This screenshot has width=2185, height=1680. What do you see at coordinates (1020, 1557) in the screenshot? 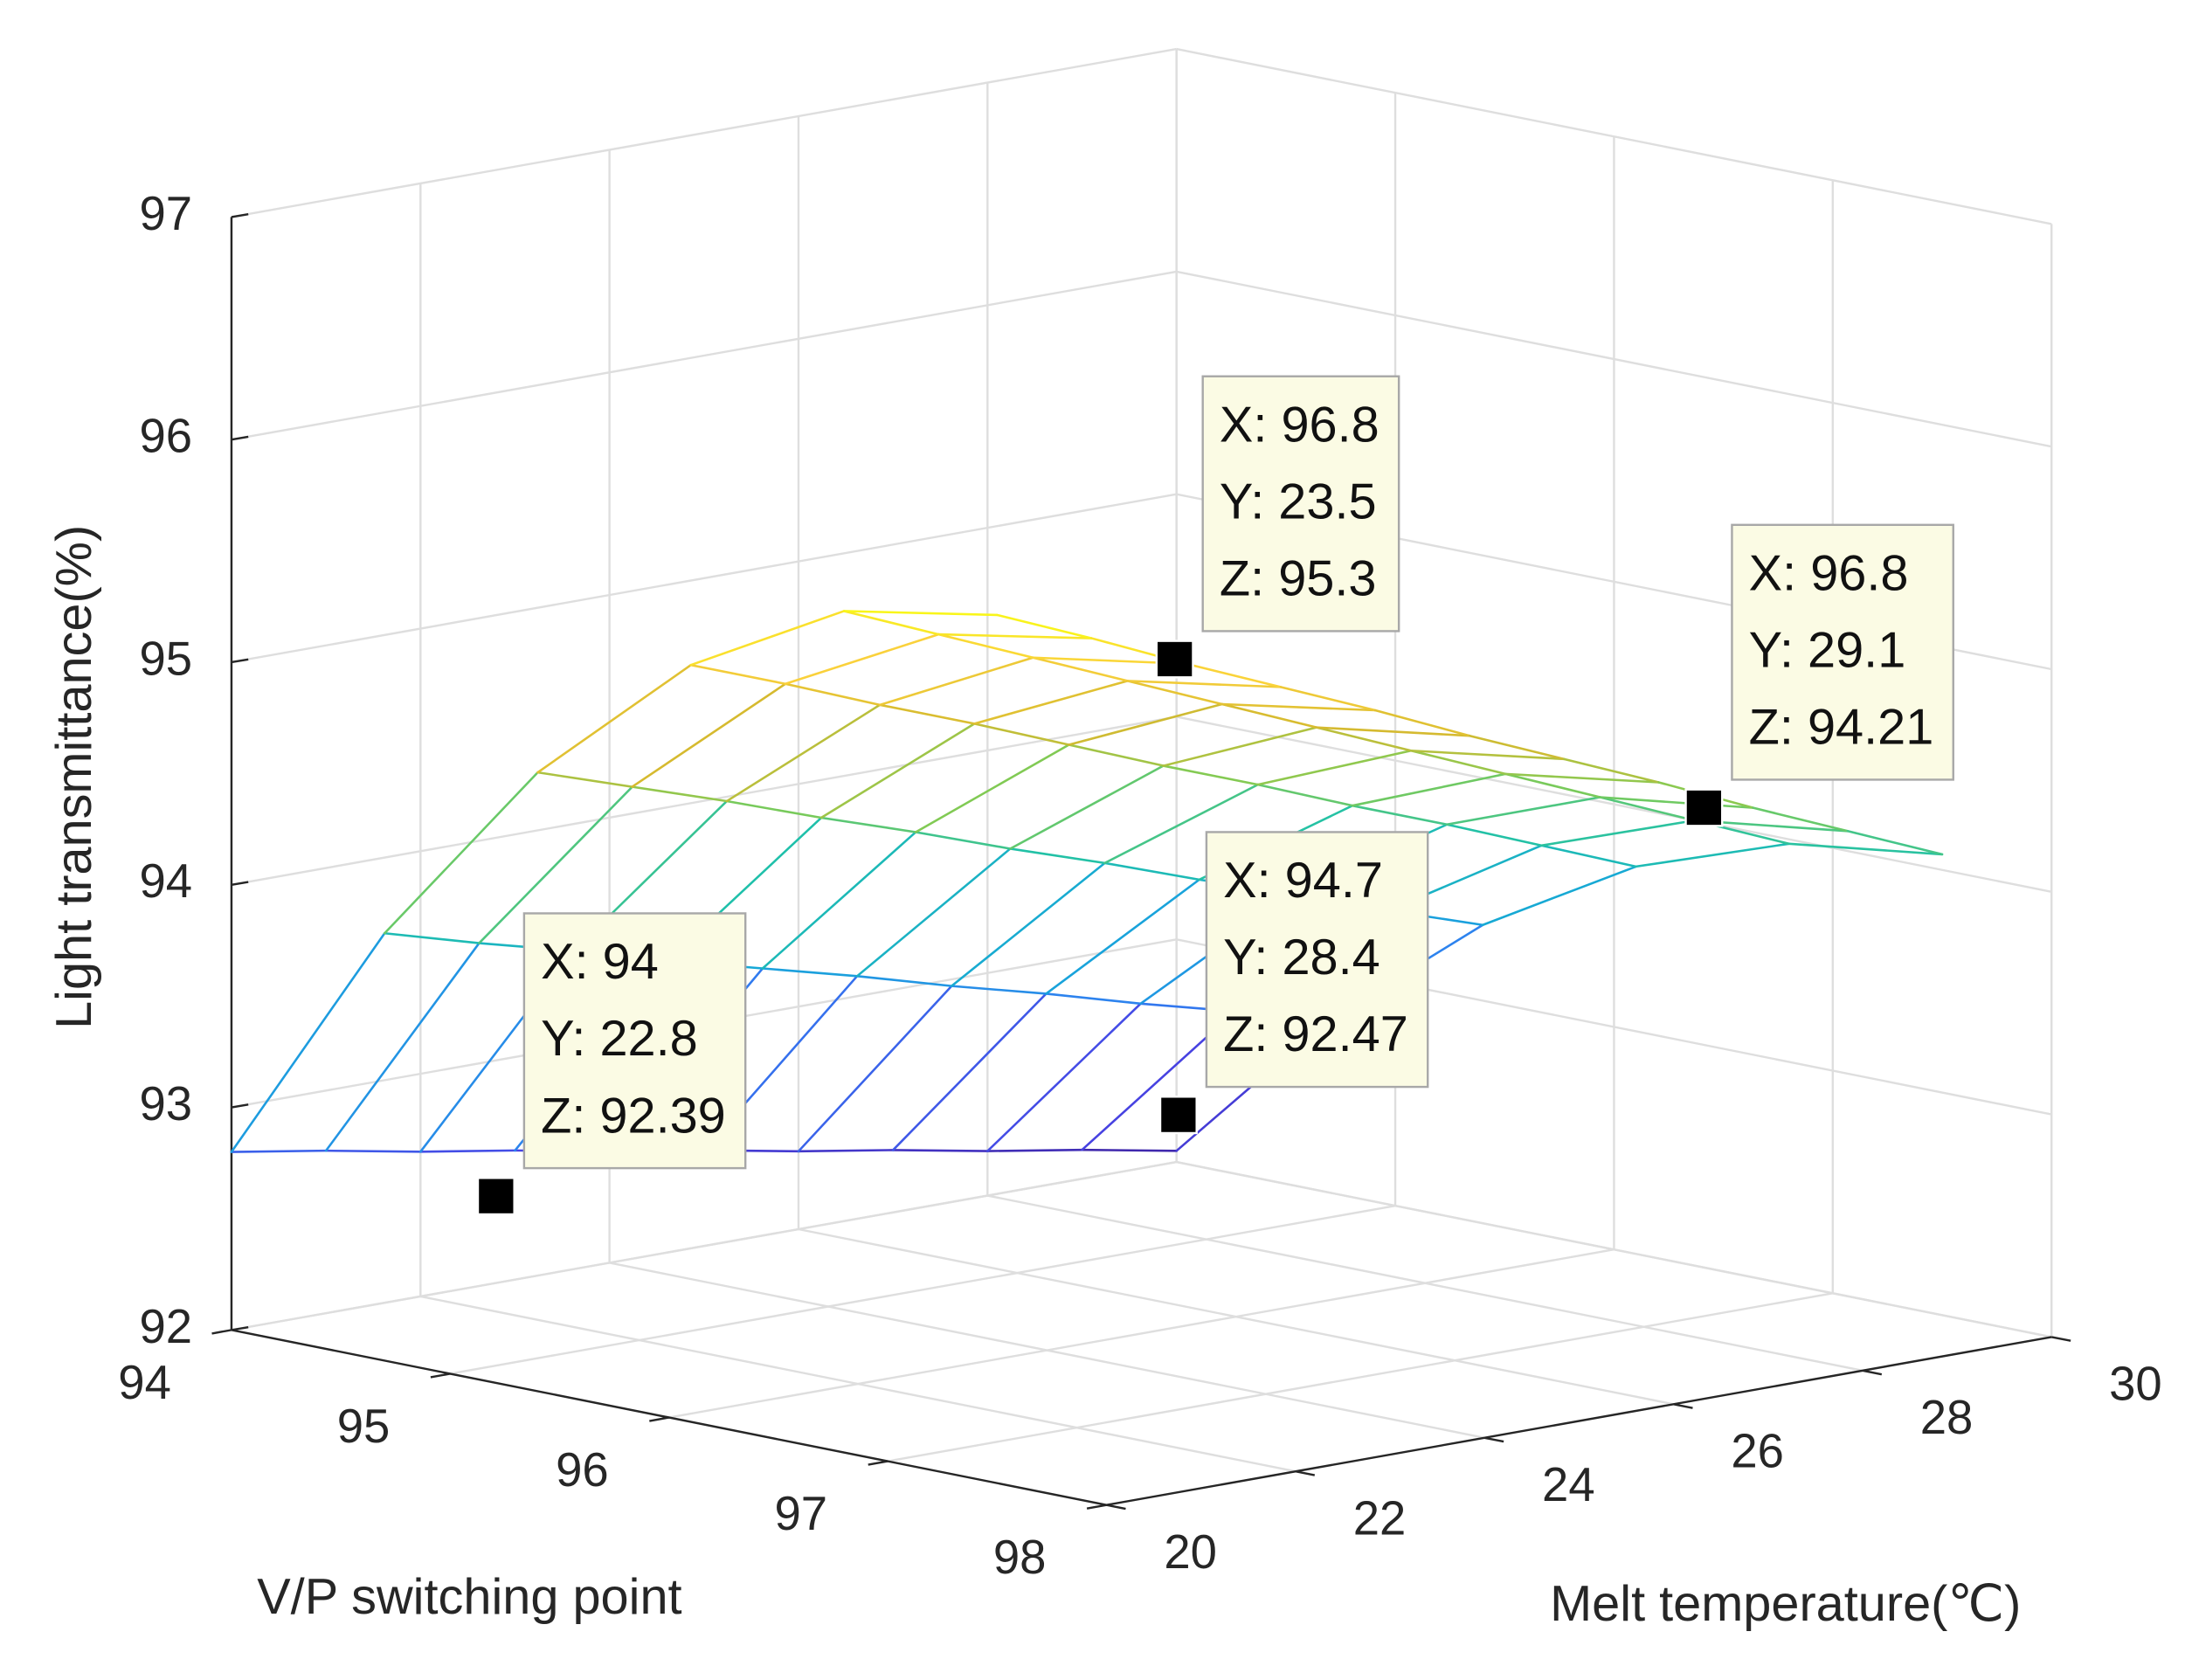
I see `x-tick-label: 98` at bounding box center [1020, 1557].